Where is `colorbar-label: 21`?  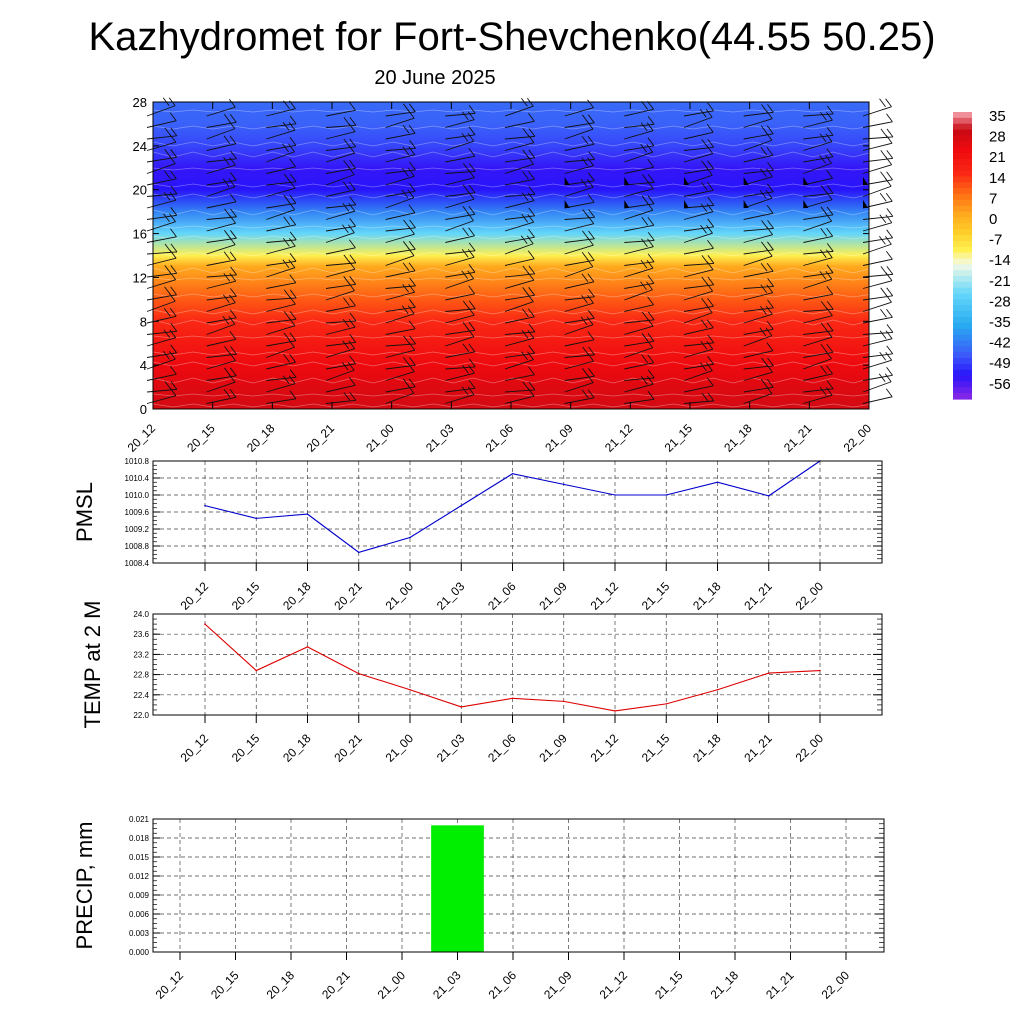 colorbar-label: 21 is located at coordinates (997, 157).